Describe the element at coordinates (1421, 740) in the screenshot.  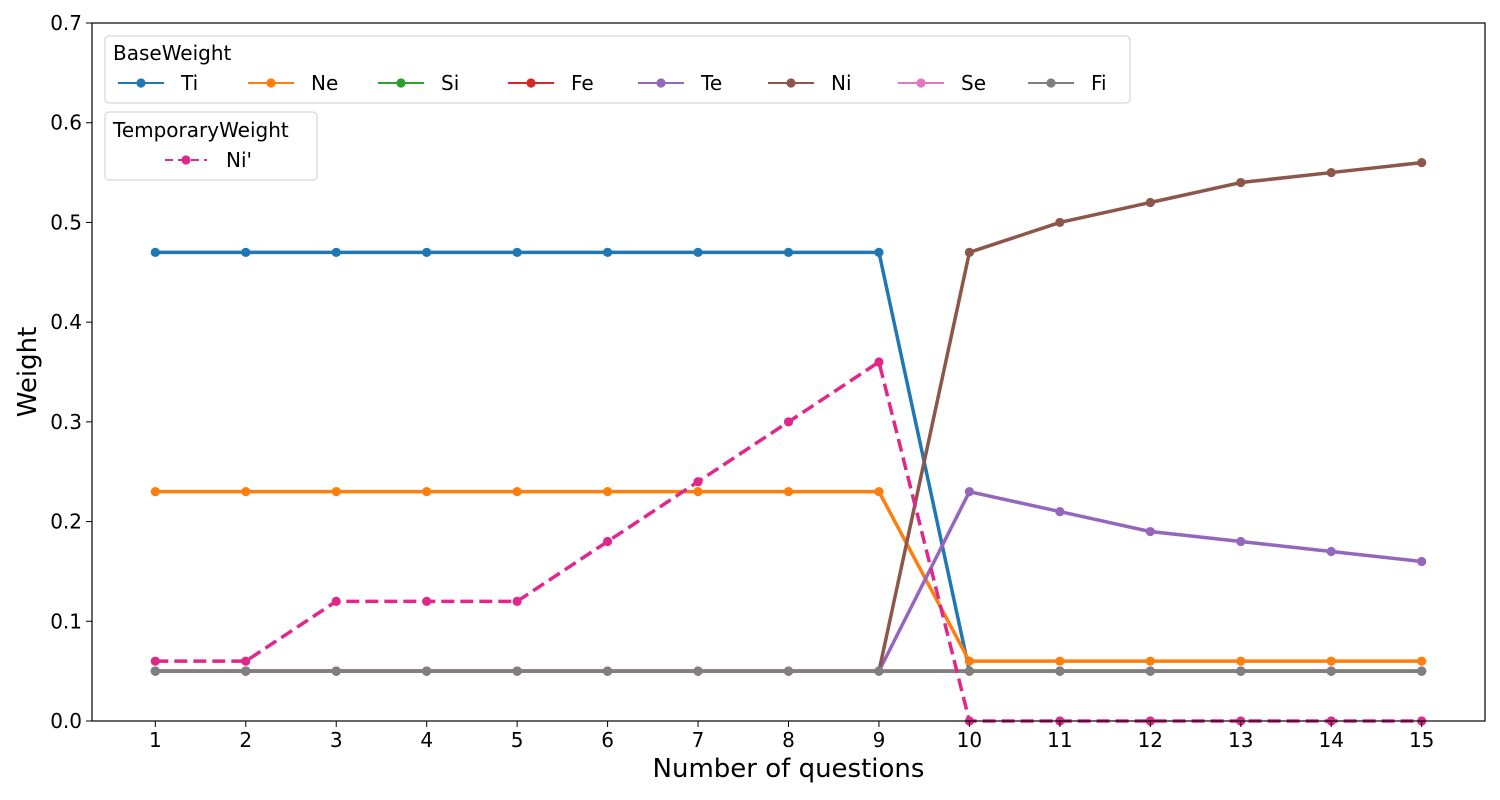
I see `x-tick-label: 15` at that location.